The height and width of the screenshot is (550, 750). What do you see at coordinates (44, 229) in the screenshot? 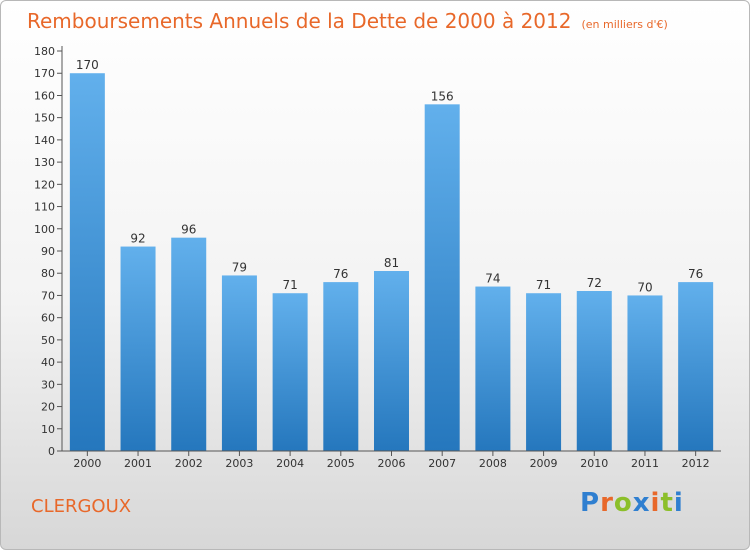
I see `y-tick-label: 100` at bounding box center [44, 229].